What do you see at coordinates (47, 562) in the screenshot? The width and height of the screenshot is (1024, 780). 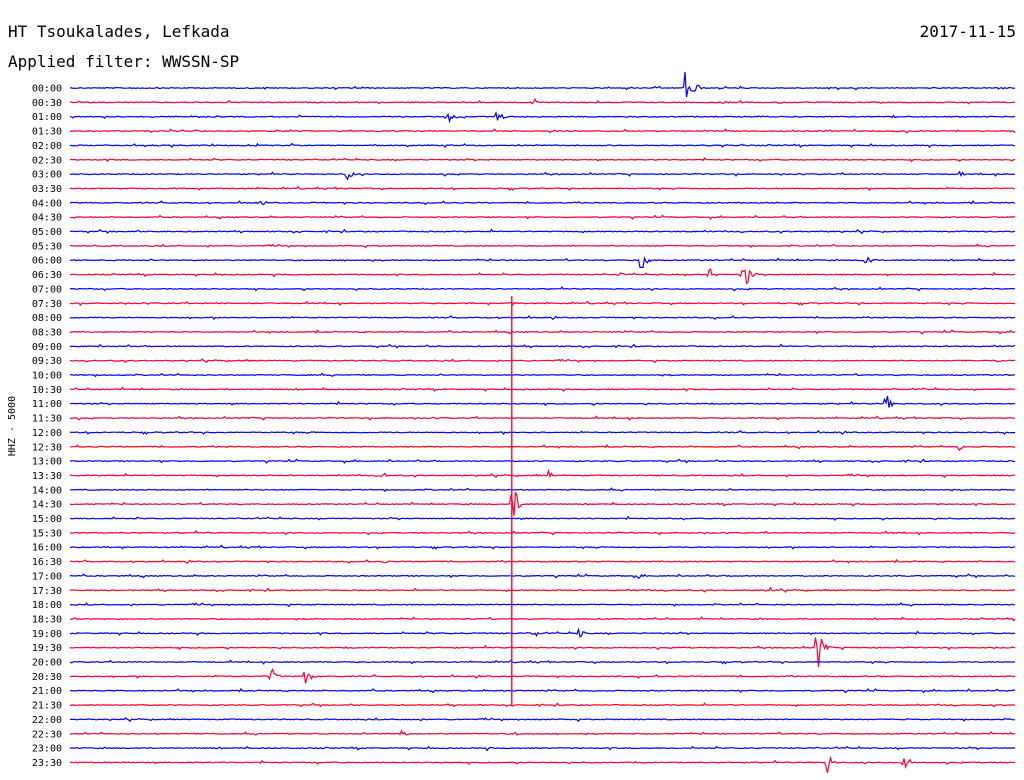 I see `time-label: 16:30` at bounding box center [47, 562].